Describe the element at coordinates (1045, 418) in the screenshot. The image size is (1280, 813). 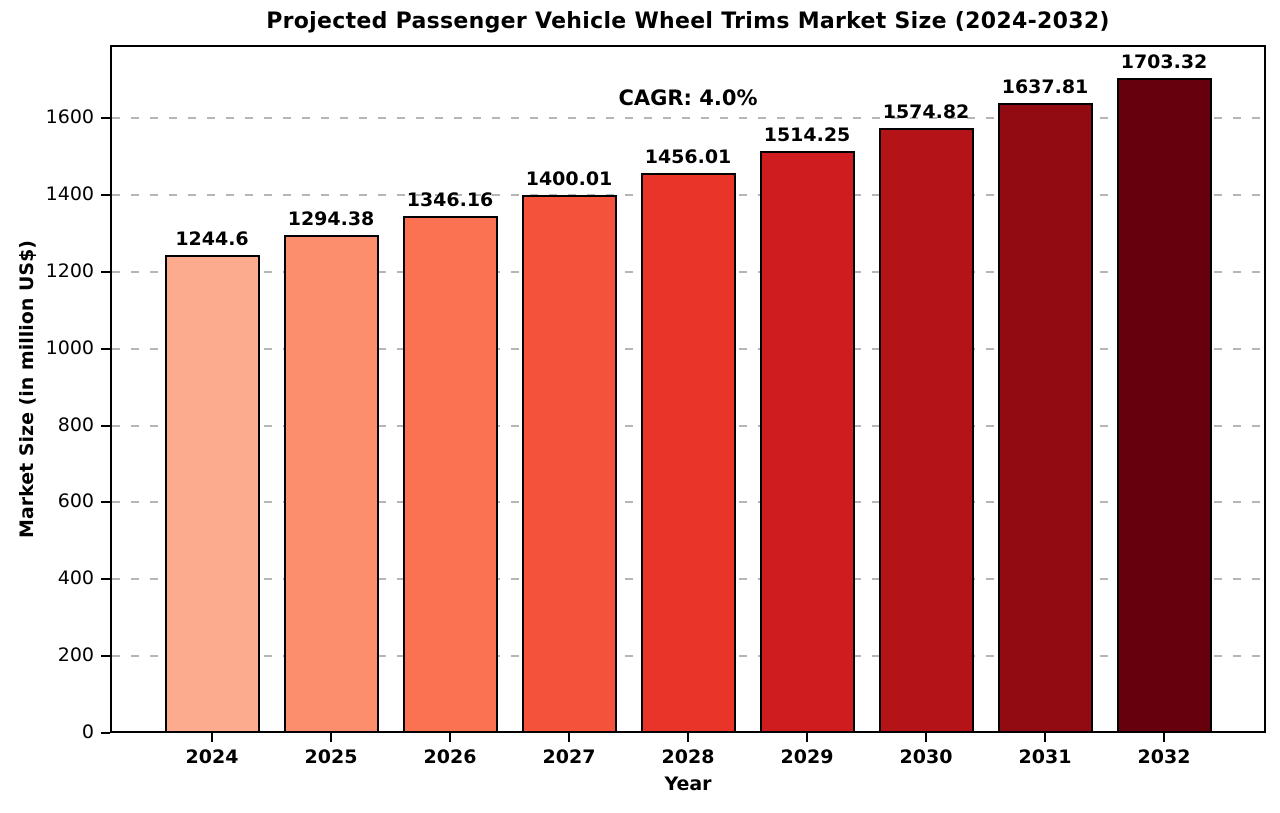
I see `bar-2031` at that location.